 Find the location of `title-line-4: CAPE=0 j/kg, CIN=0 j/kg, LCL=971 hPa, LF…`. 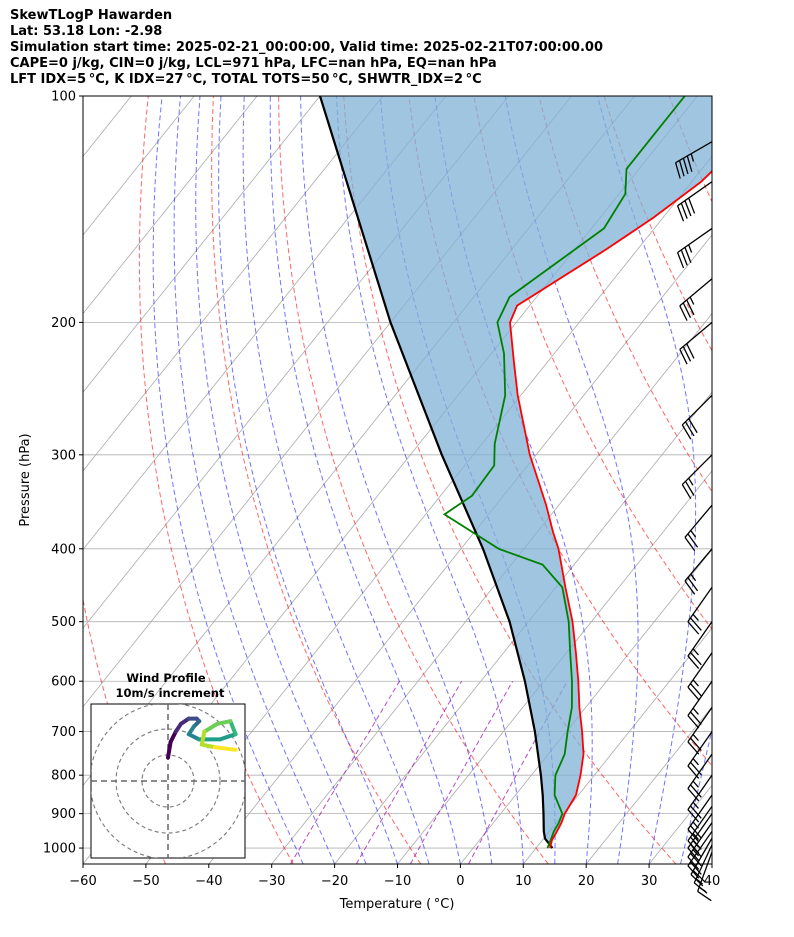

title-line-4: CAPE=0 j/kg, CIN=0 j/kg, LCL=971 hPa, LF… is located at coordinates (253, 63).